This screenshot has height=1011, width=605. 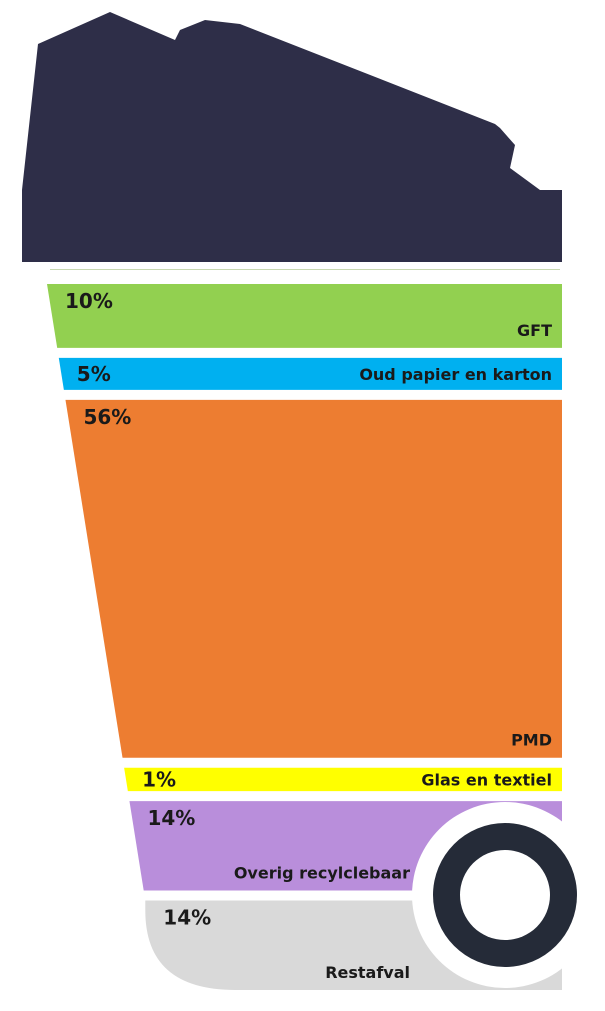 I want to click on bin-wheel-icon, so click(x=505, y=895).